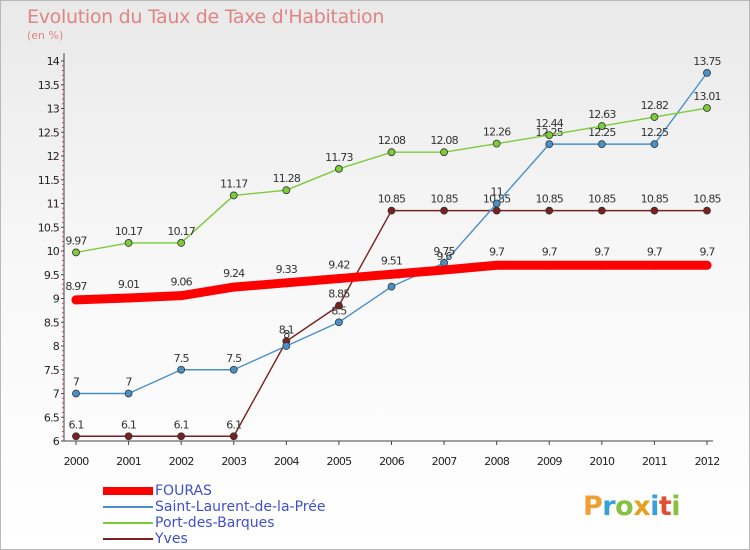 Image resolution: width=750 pixels, height=550 pixels. Describe the element at coordinates (497, 132) in the screenshot. I see `data-label-port-des-barques: 12.26` at that location.